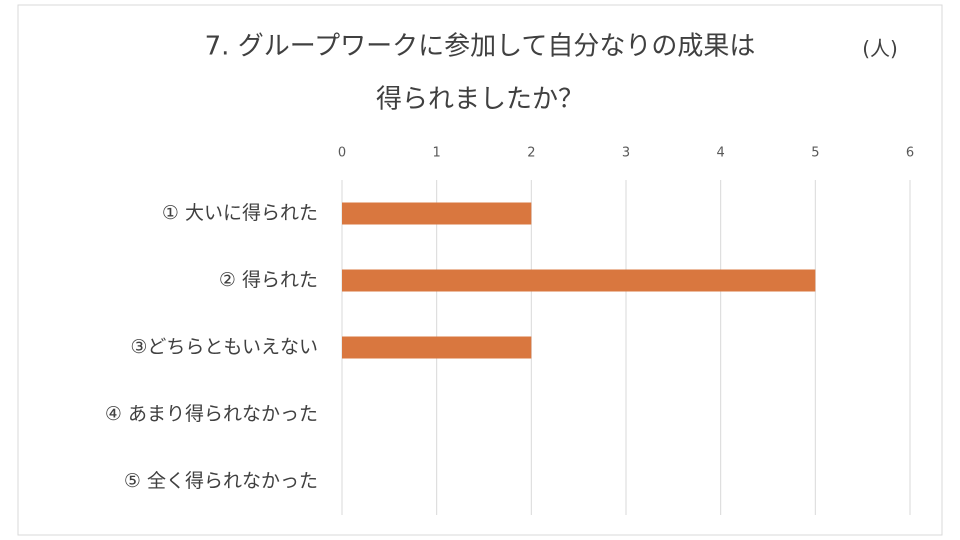  Describe the element at coordinates (342, 153) in the screenshot. I see `x-tick-label: 0` at that location.